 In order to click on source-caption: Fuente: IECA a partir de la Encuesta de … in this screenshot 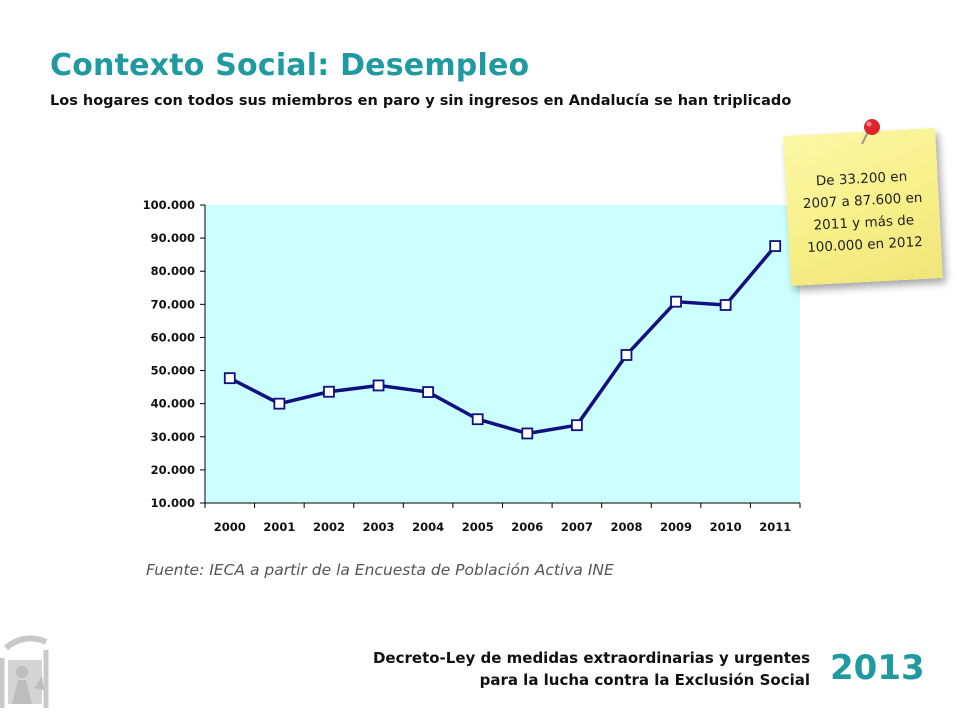, I will do `click(380, 570)`.